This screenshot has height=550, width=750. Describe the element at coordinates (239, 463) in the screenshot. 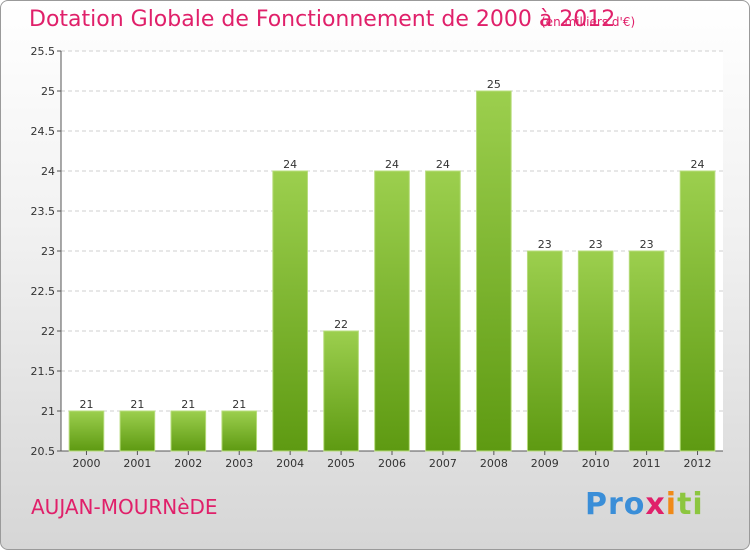

I see `x-tick-label: 2003` at that location.